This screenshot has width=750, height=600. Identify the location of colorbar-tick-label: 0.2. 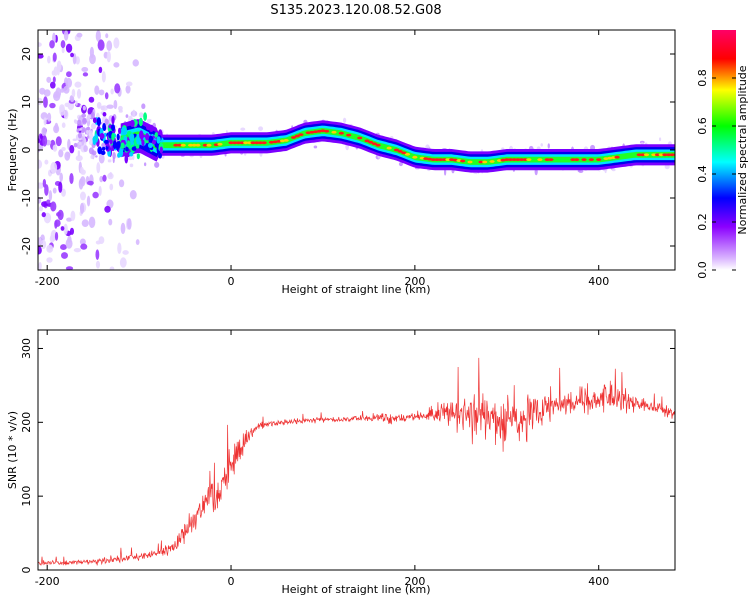
(702, 222).